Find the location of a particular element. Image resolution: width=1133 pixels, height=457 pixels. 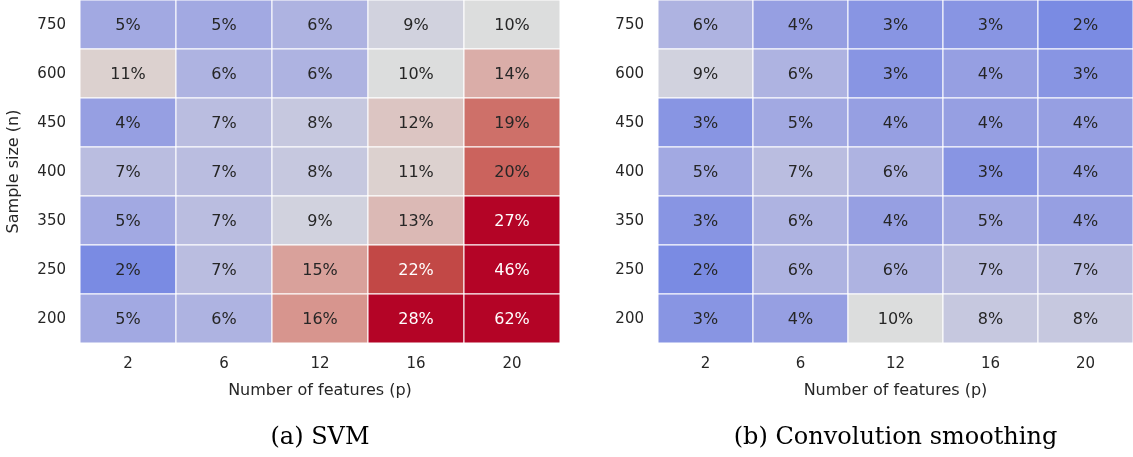

data-label: 12% is located at coordinates (416, 123).